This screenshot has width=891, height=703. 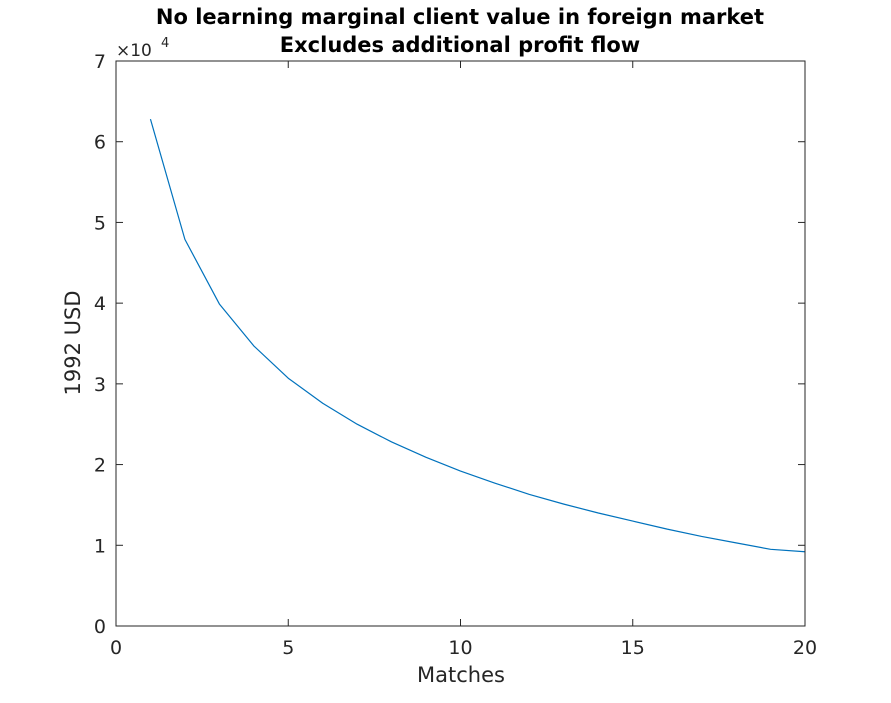 What do you see at coordinates (460, 45) in the screenshot?
I see `chart-subtitle: Excludes additional profit flow` at bounding box center [460, 45].